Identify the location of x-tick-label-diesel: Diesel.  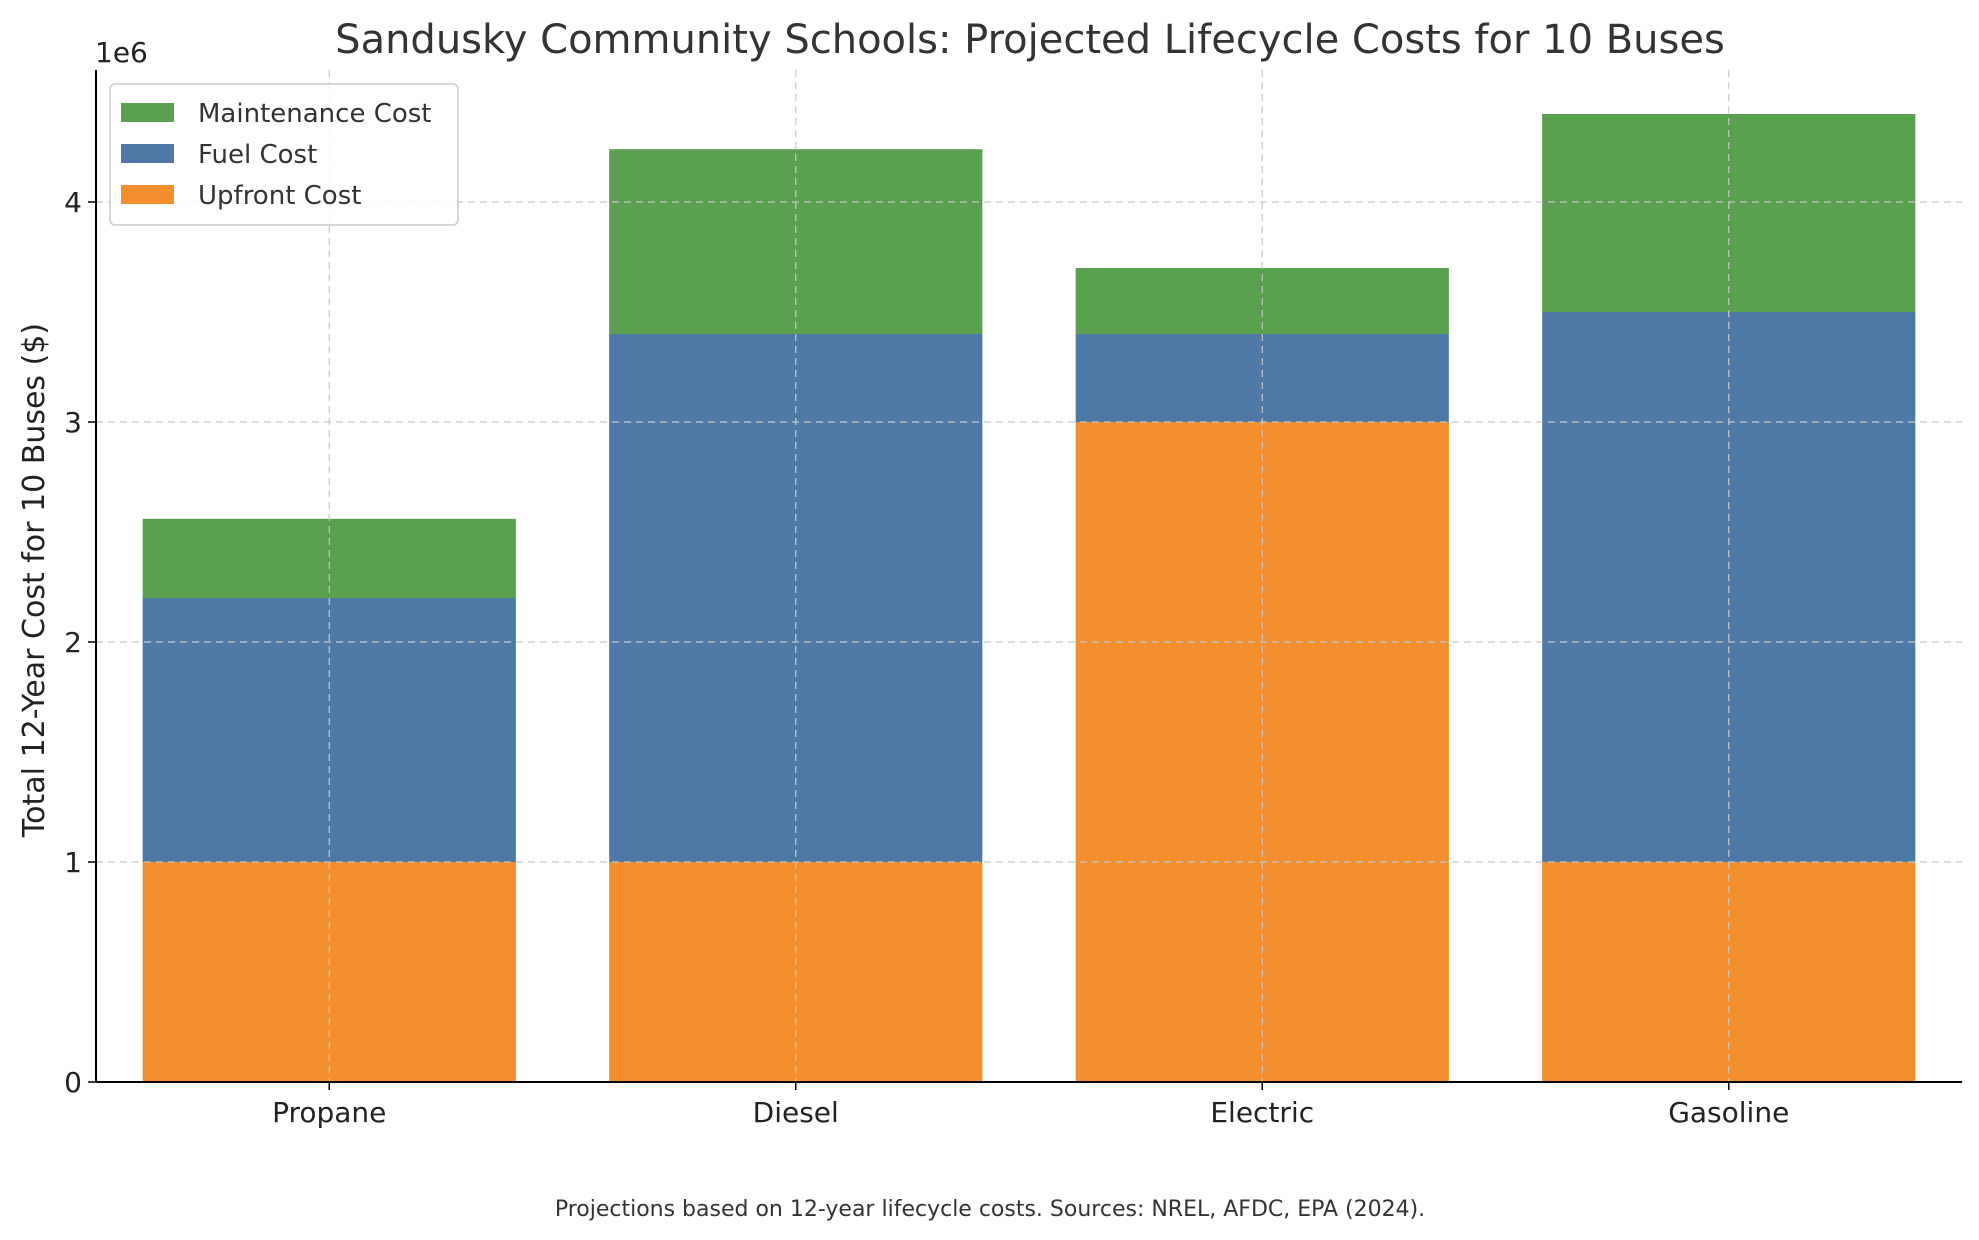
(796, 1112).